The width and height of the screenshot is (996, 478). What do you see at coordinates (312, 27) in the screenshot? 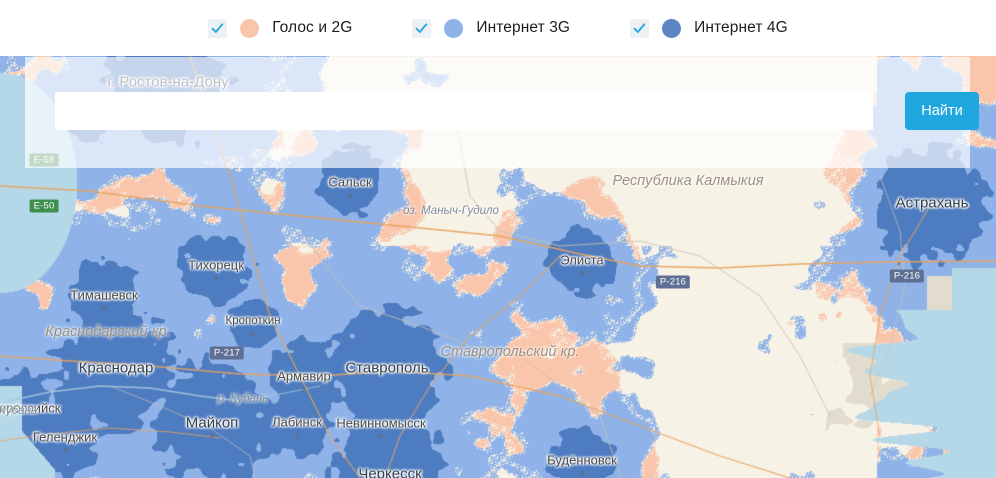
I see `legend-label-voice-2g: Голос и 2G` at bounding box center [312, 27].